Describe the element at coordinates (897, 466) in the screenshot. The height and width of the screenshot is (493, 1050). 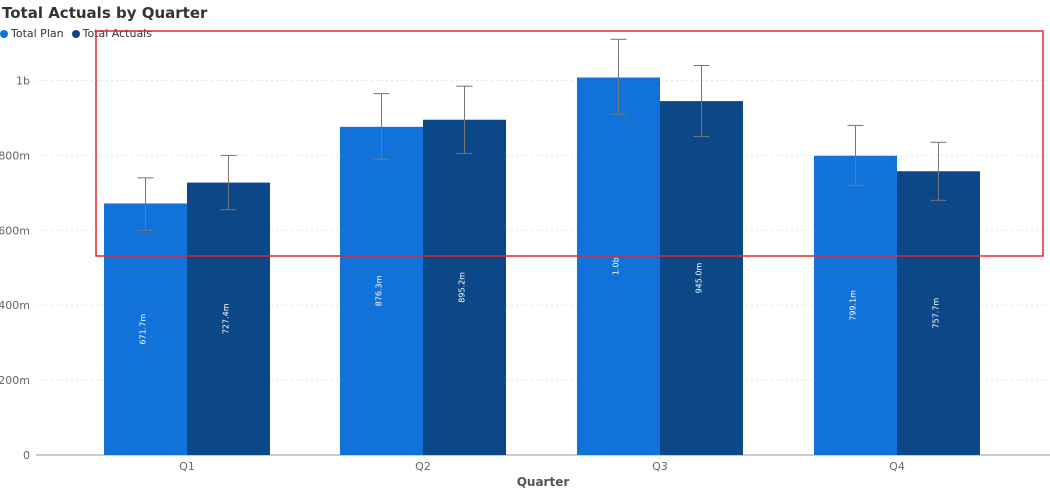
I see `x-tick-label: Q4` at that location.